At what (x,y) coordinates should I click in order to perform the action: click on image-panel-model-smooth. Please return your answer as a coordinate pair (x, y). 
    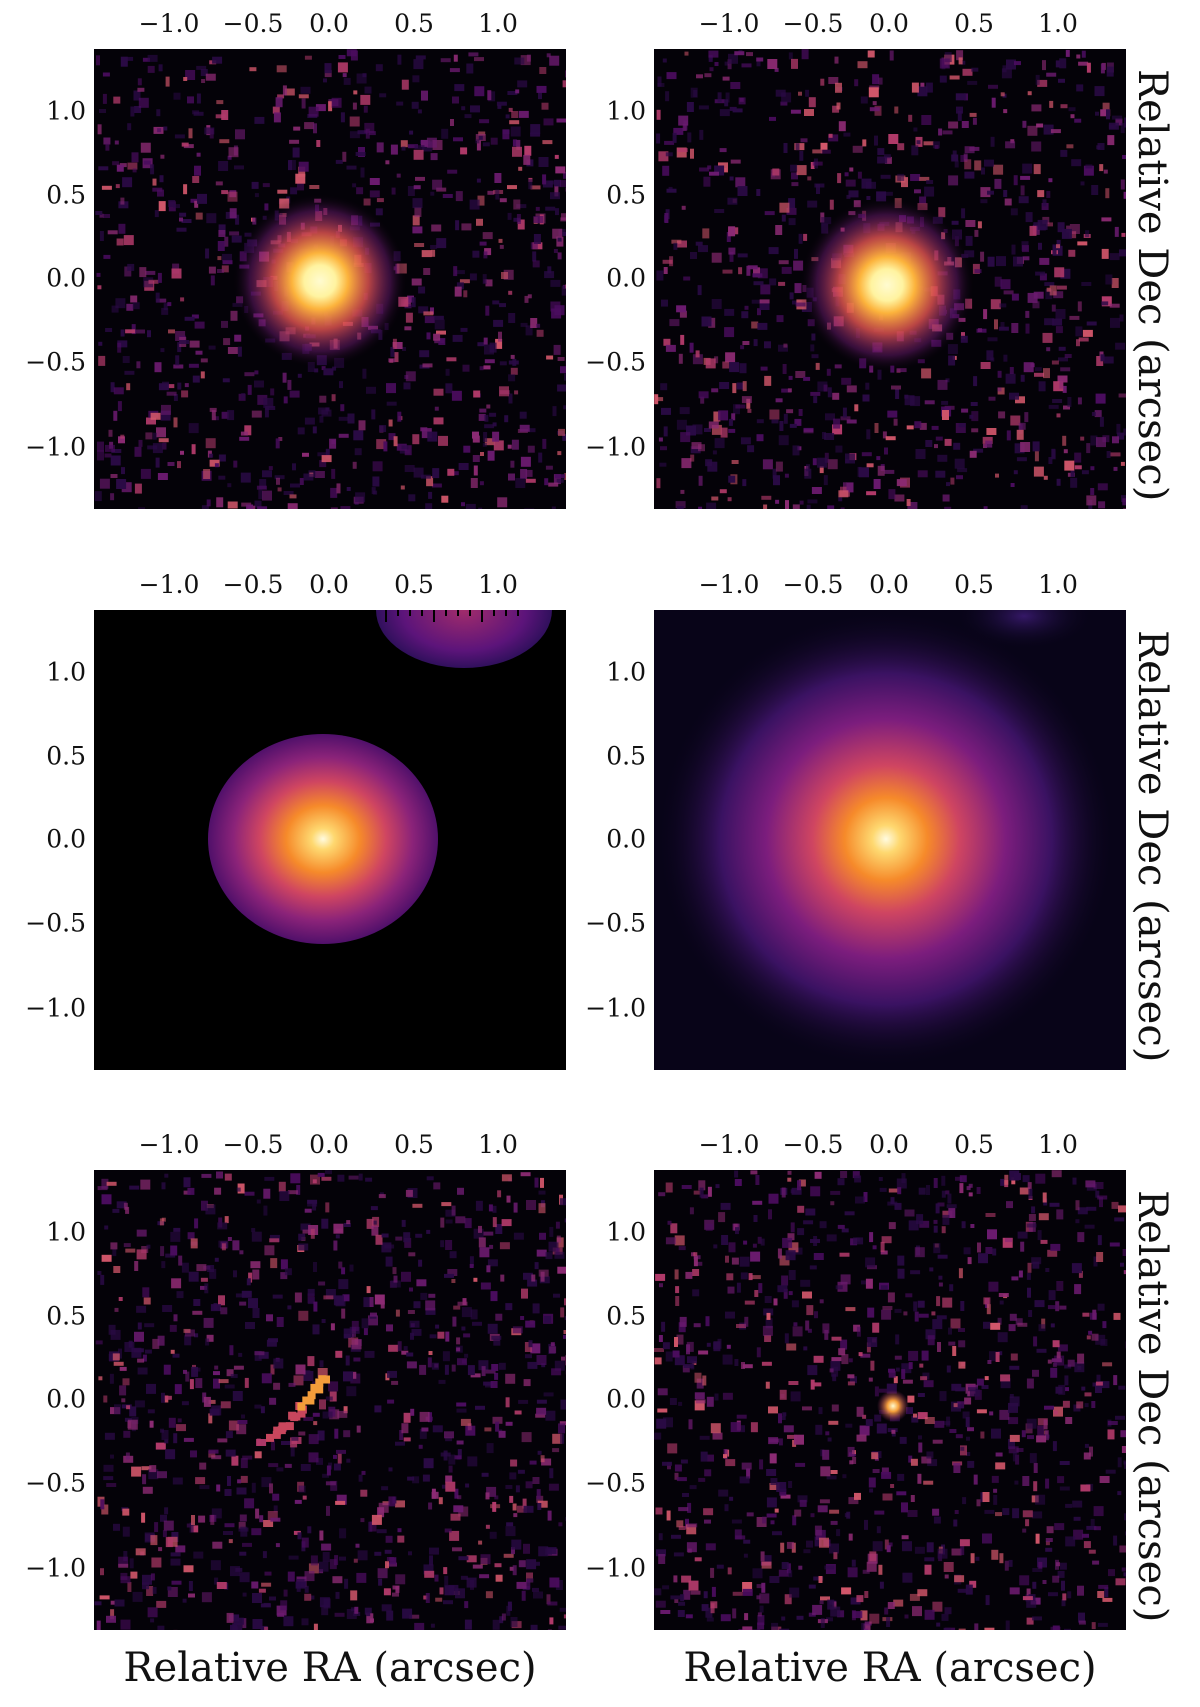
    Looking at the image, I should click on (890, 840).